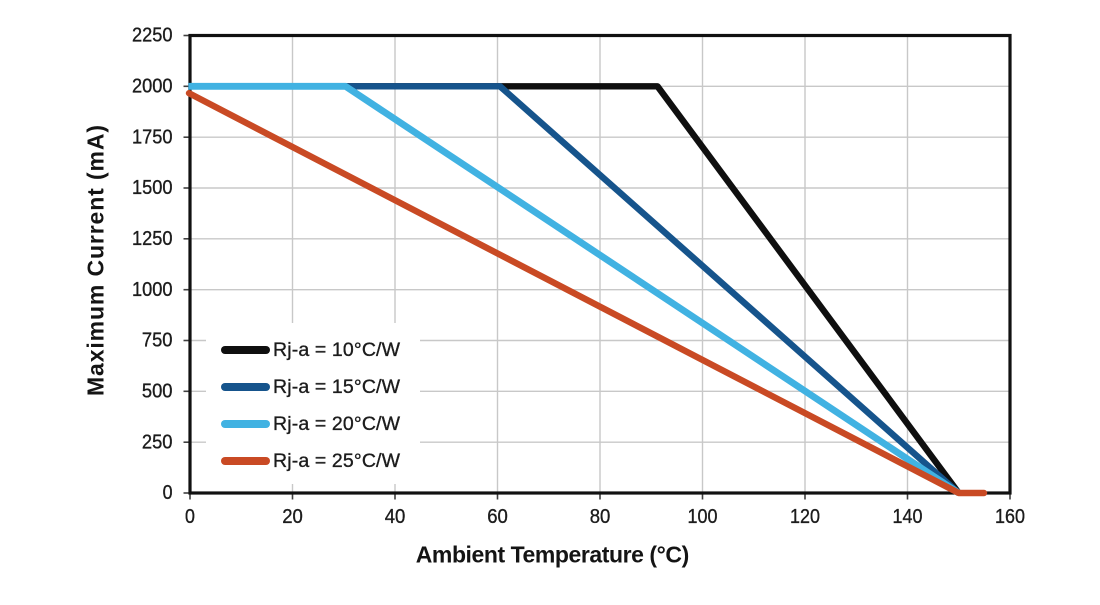 This screenshot has height=605, width=1100. Describe the element at coordinates (157, 341) in the screenshot. I see `svg-text: 750` at that location.